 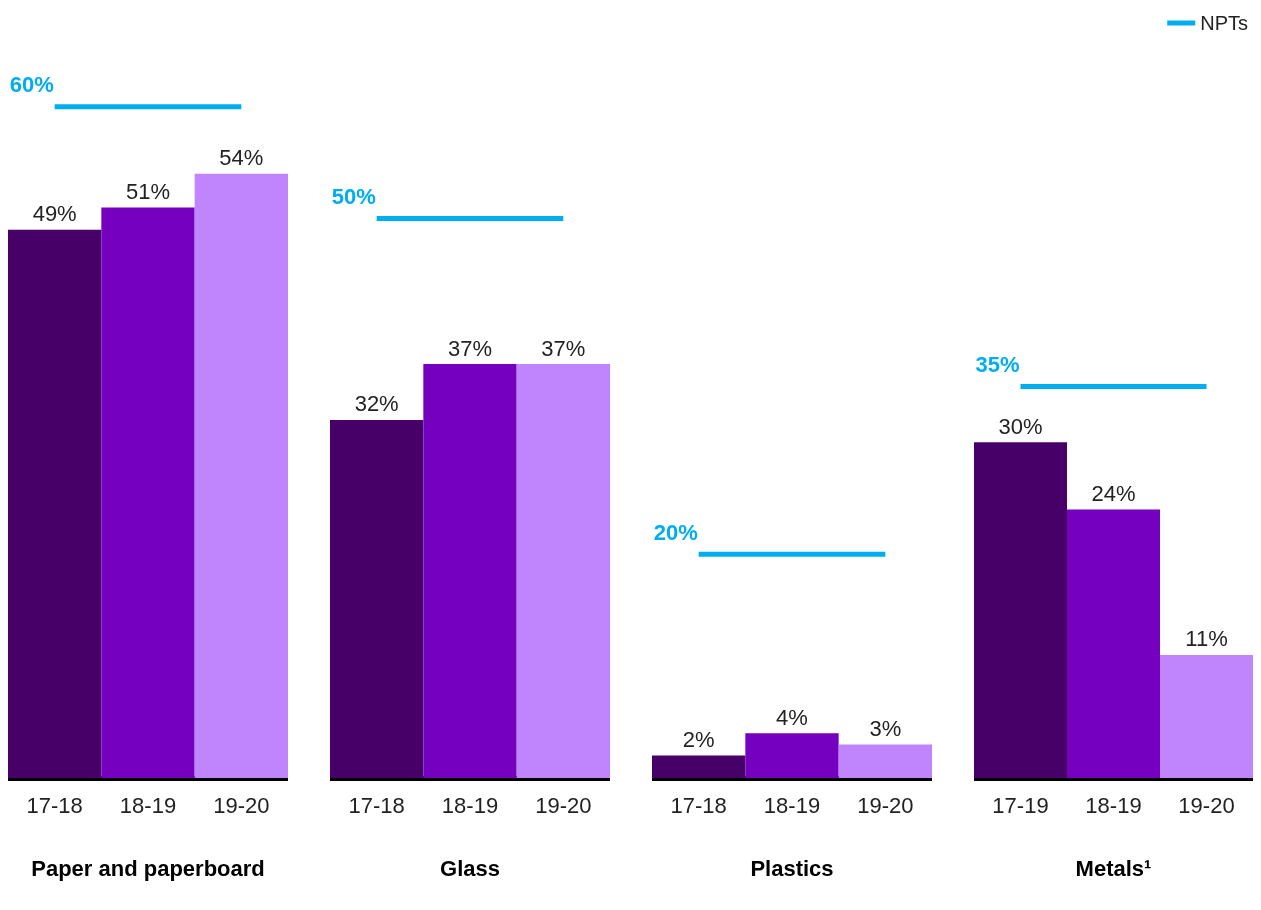 What do you see at coordinates (1206, 639) in the screenshot?
I see `data-label: 11%` at bounding box center [1206, 639].